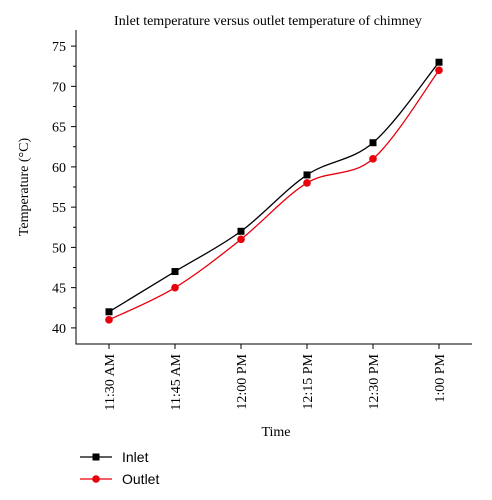 This screenshot has height=500, width=492. What do you see at coordinates (140, 479) in the screenshot?
I see `legend-label-outlet: Outlet` at bounding box center [140, 479].